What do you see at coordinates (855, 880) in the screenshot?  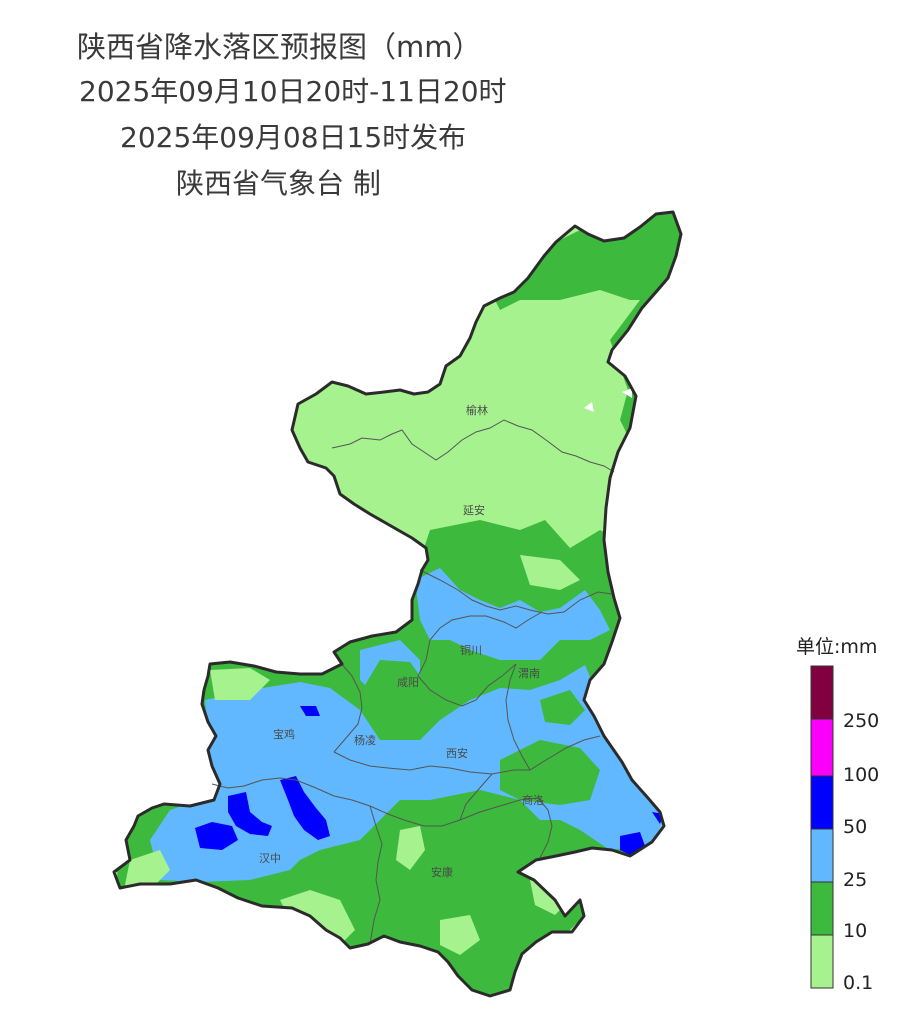 I see `legend-label-25: 25` at bounding box center [855, 880].